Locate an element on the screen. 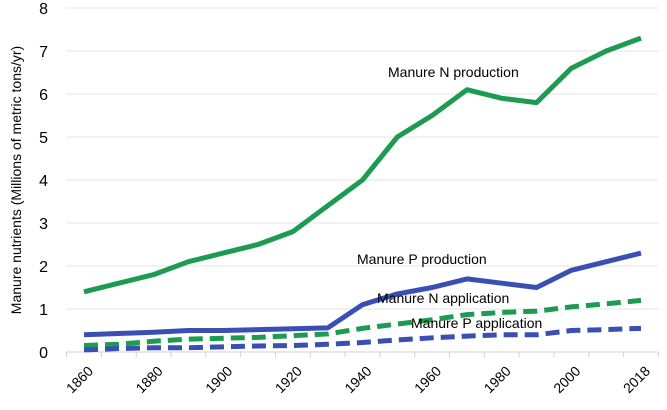 This screenshot has height=410, width=667. y-tick-label: 5 is located at coordinates (43, 138).